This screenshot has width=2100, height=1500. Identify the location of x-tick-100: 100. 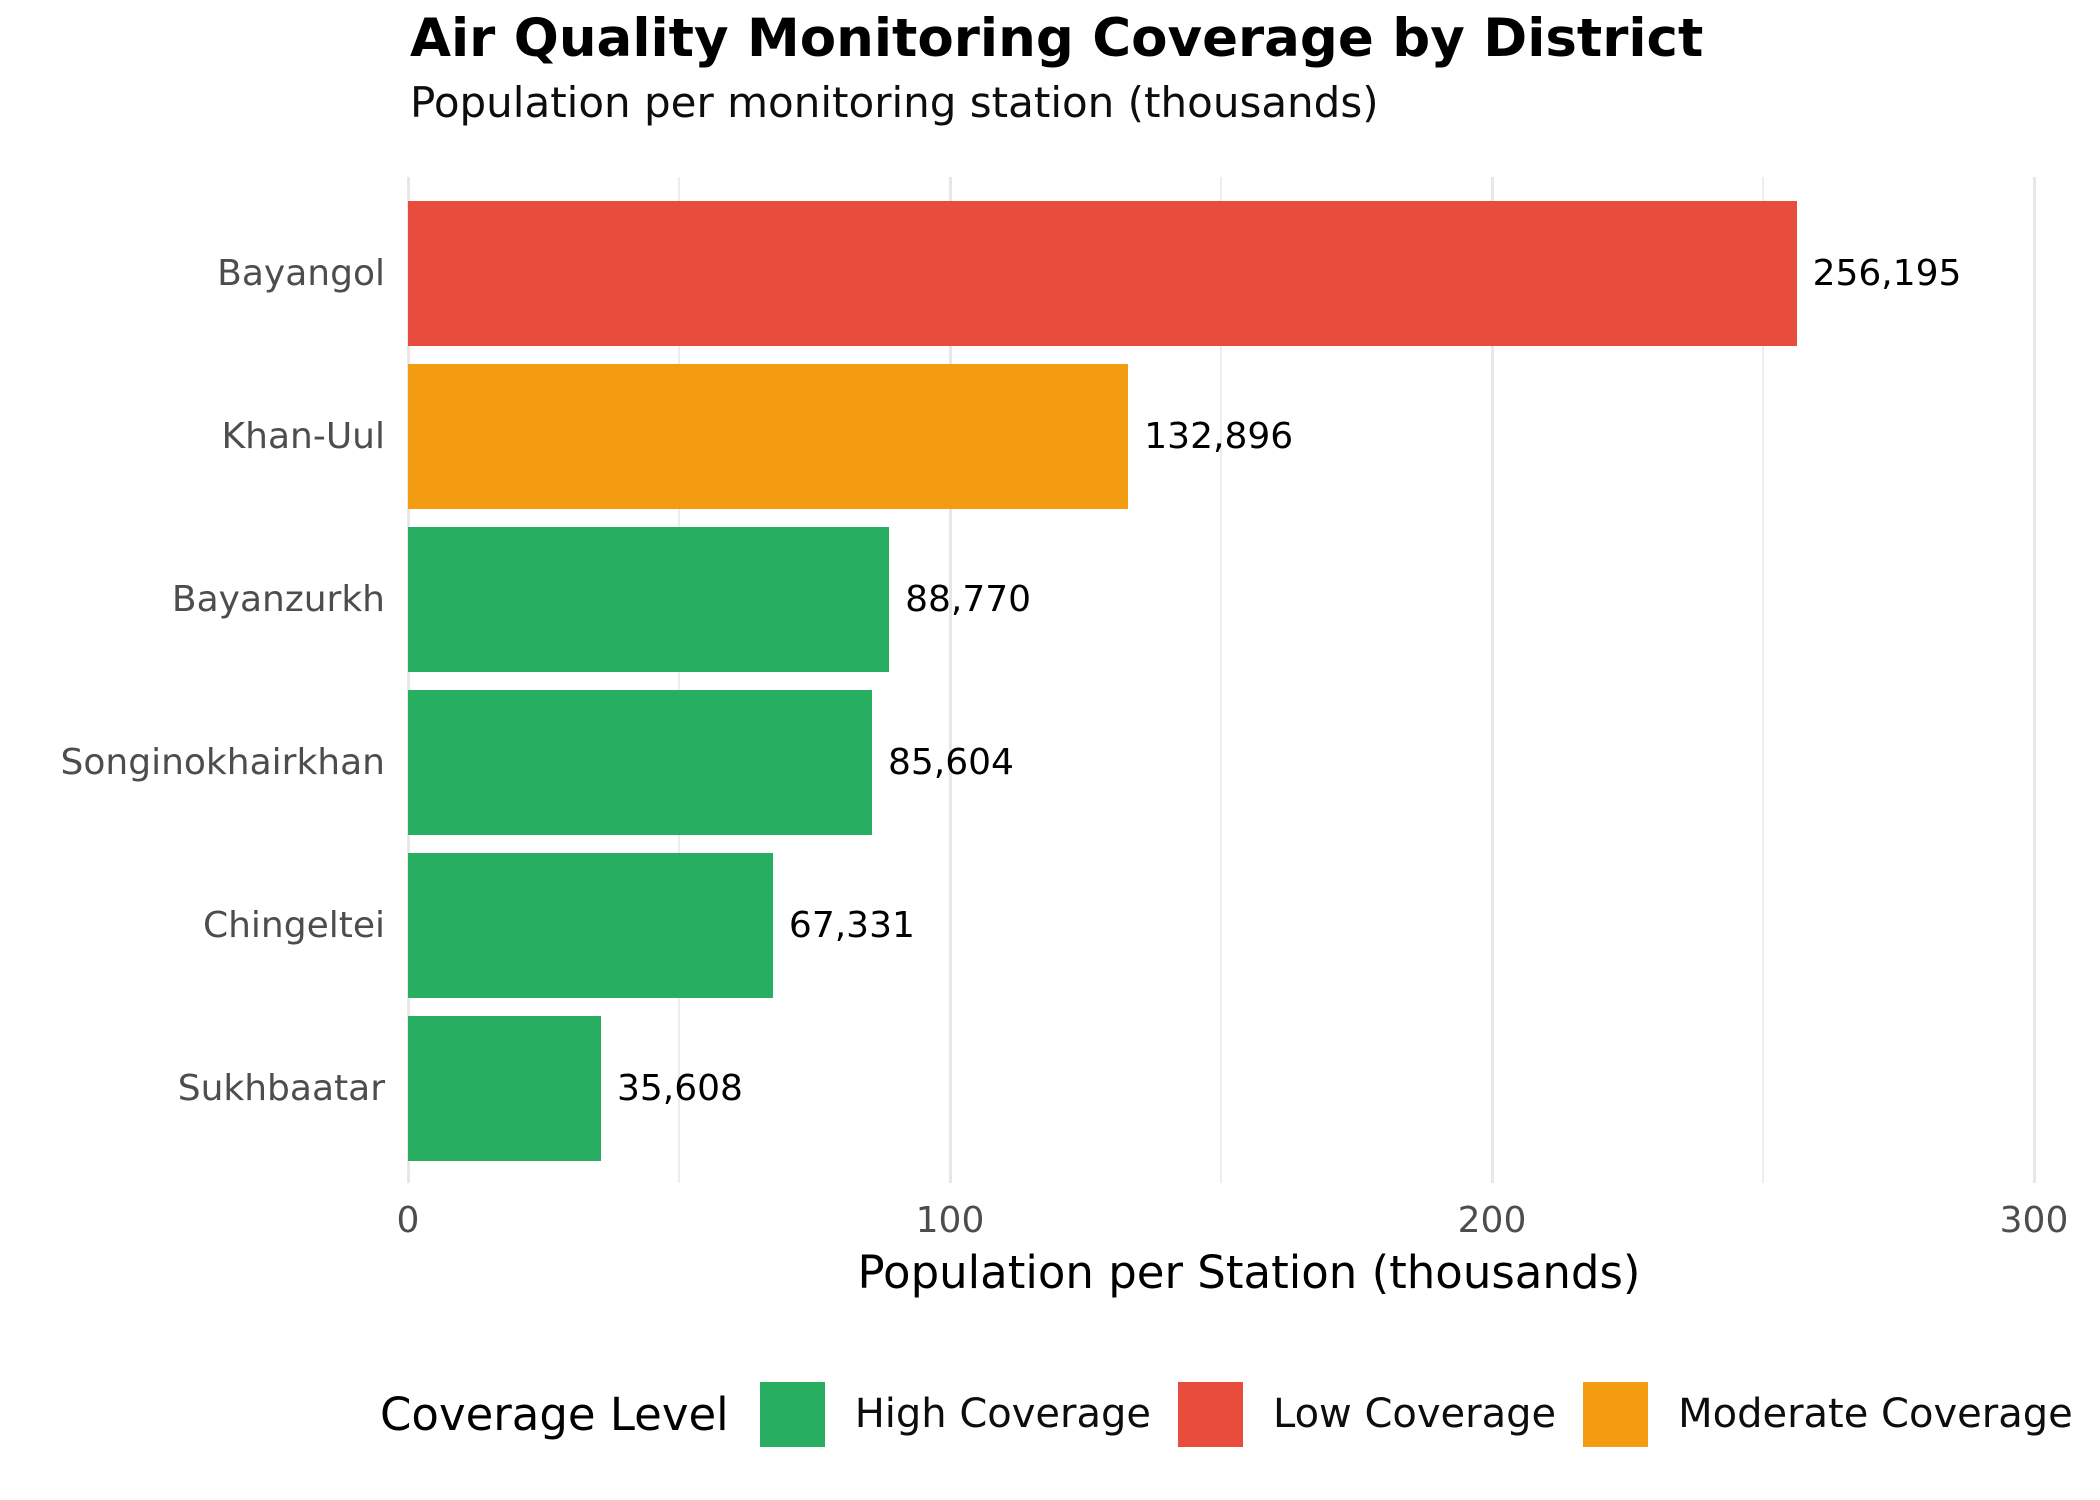
(950, 1220).